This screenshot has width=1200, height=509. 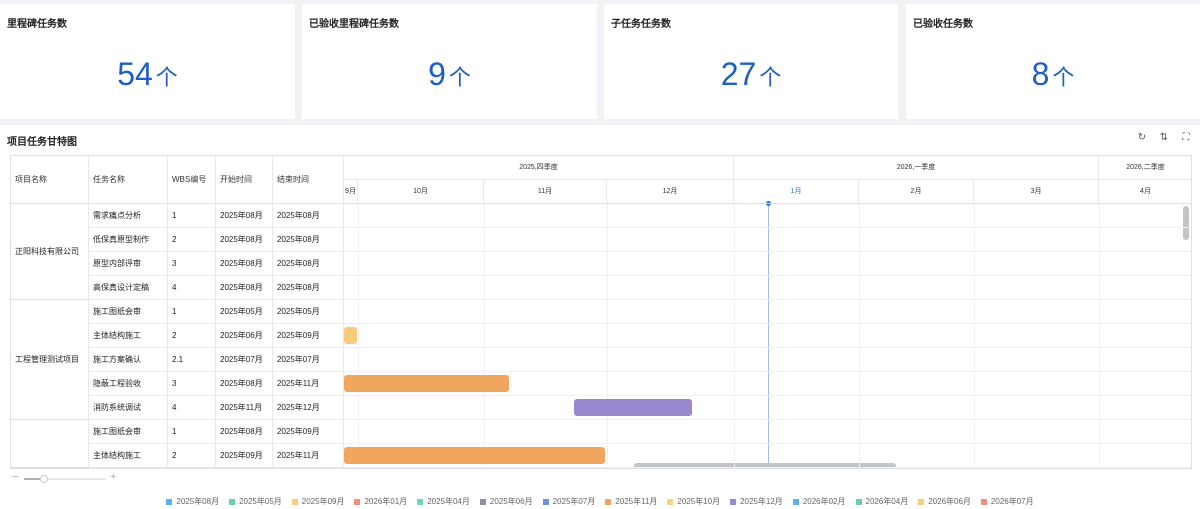 I want to click on wbs-cell: 4, so click(x=192, y=408).